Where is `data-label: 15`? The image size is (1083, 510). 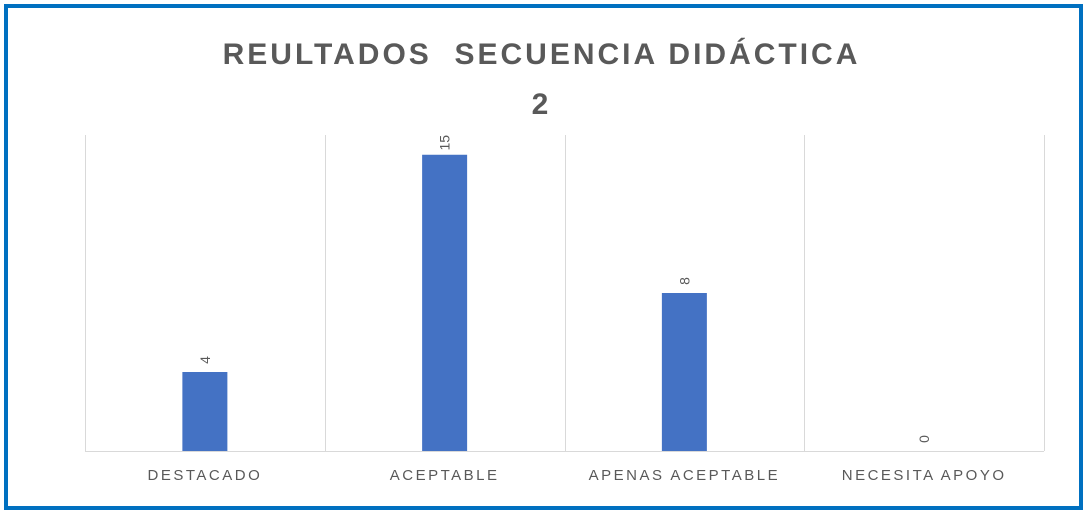 data-label: 15 is located at coordinates (445, 143).